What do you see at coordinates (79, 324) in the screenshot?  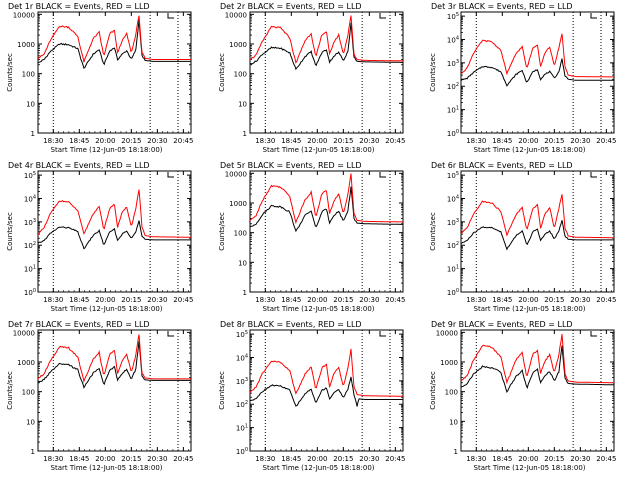 I see `chart-title: Det 7r BLACK = Events, RED = LLD` at bounding box center [79, 324].